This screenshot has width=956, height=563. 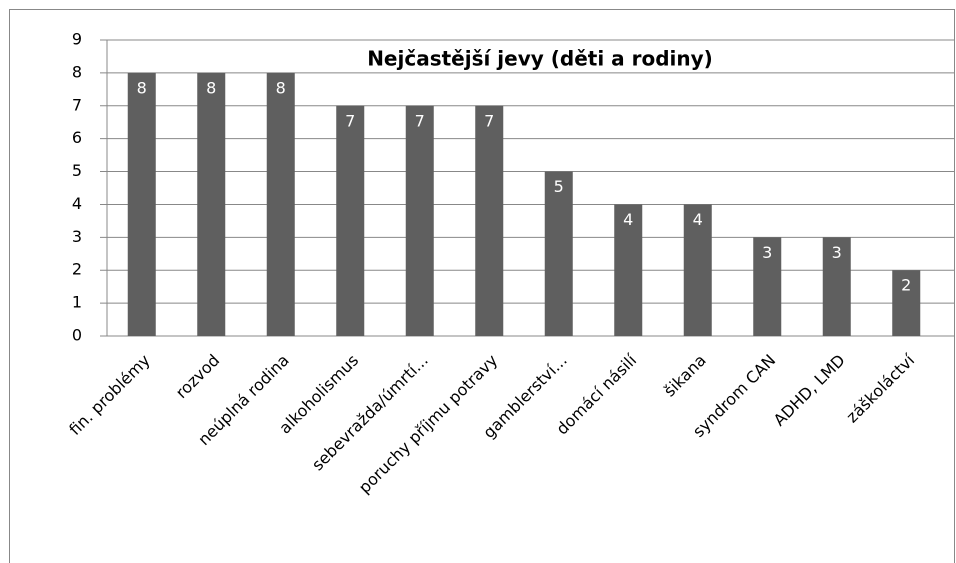 I want to click on y-tick-label: 4, so click(x=77, y=203).